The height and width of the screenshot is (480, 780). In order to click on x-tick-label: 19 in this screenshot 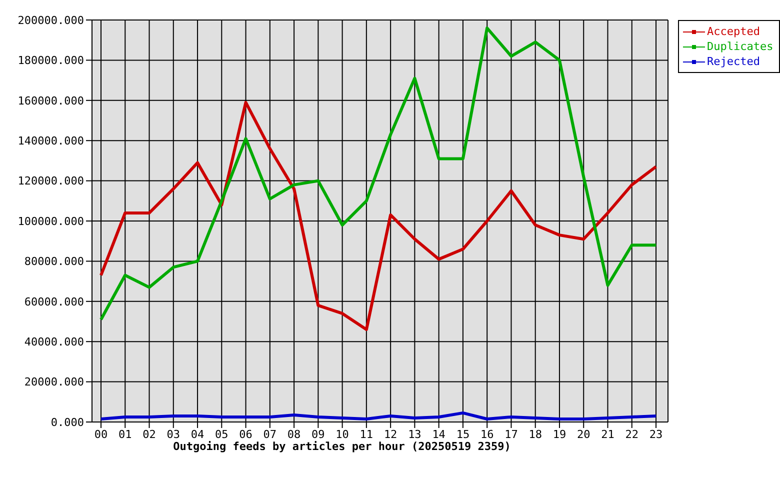, I will do `click(559, 434)`.